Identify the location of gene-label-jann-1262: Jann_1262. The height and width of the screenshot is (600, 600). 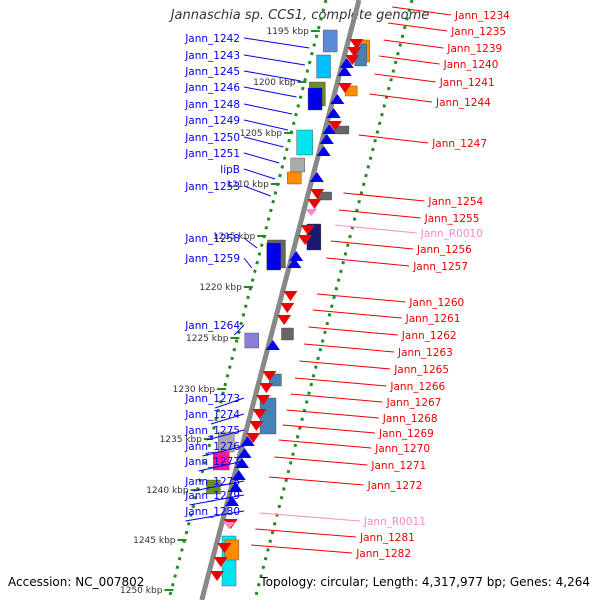
(429, 336).